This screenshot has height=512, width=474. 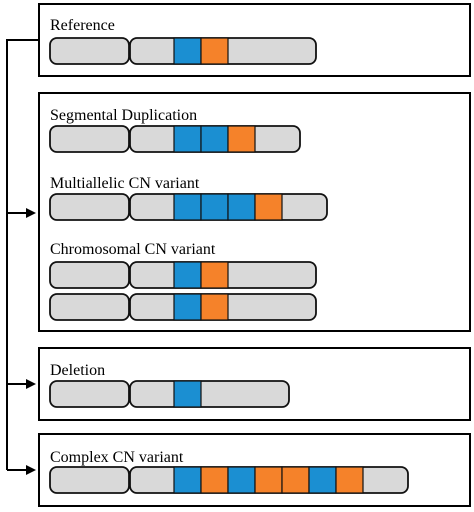 I want to click on row-label: Reference, so click(x=82, y=25).